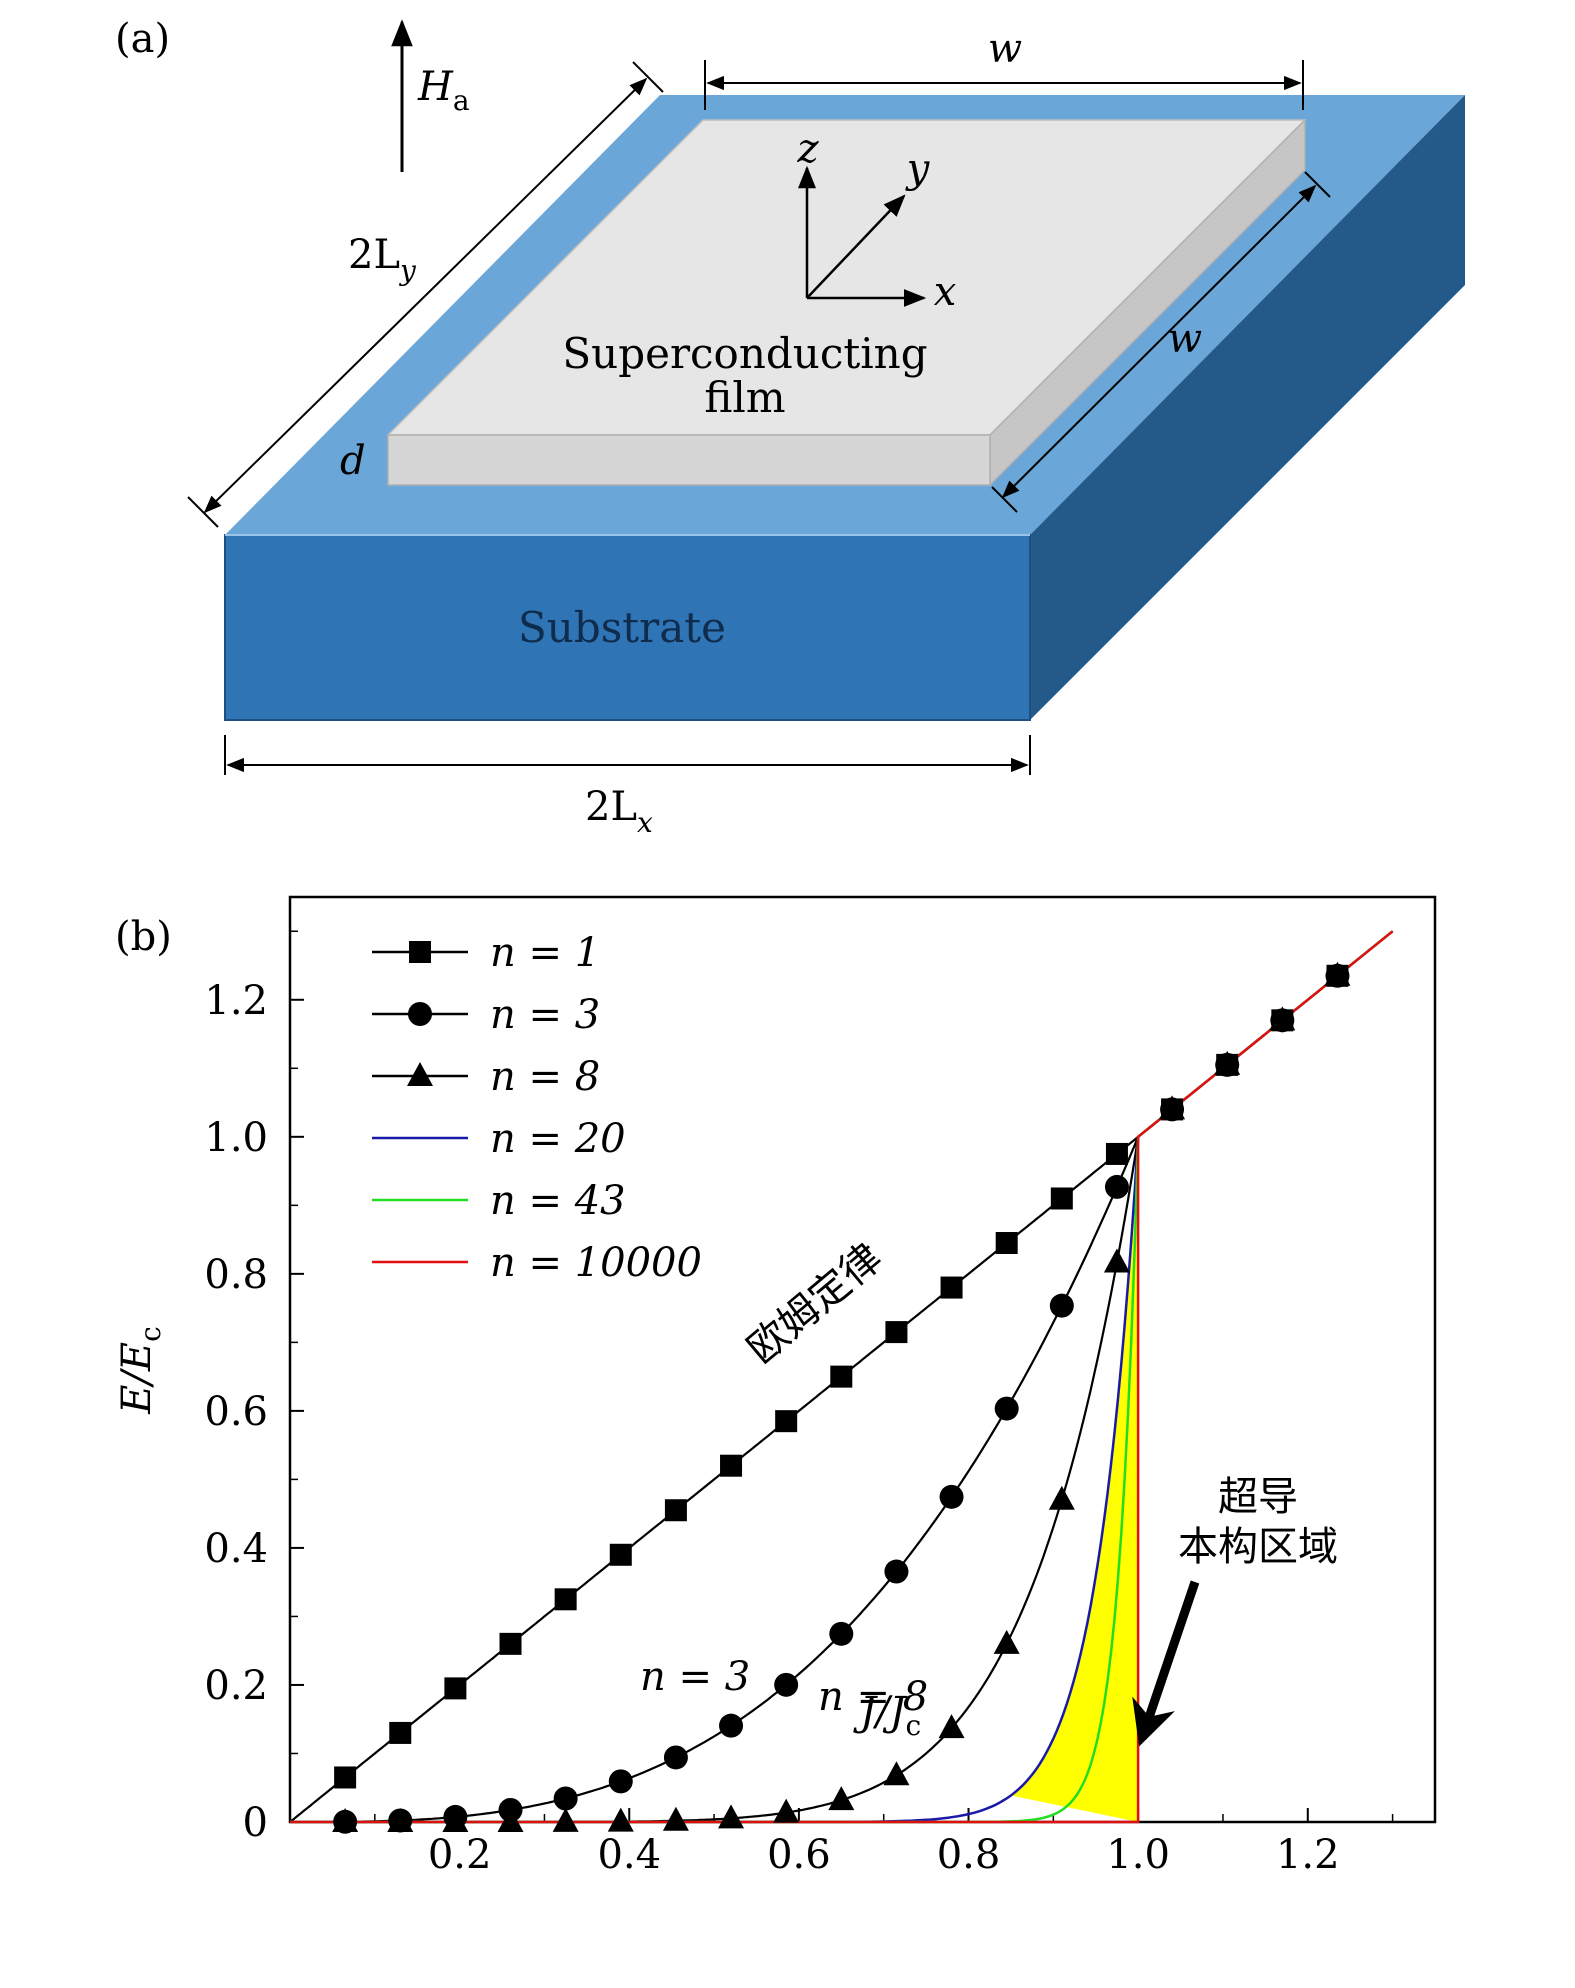 This screenshot has height=1988, width=1575. I want to click on length-y-label: 2Ly, so click(382, 259).